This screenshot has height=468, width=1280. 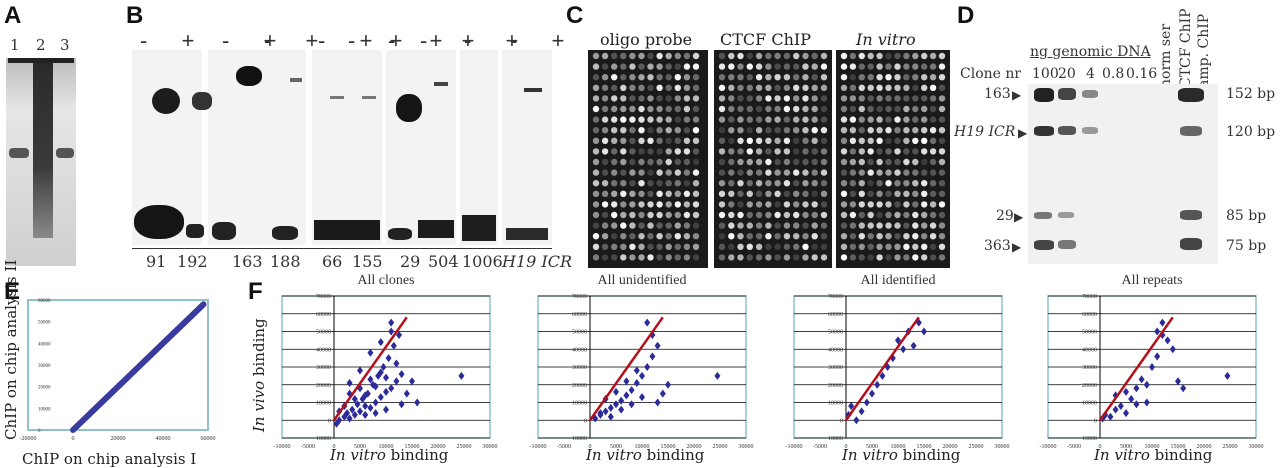 I want to click on y-tick-label: 0, so click(x=585, y=421).